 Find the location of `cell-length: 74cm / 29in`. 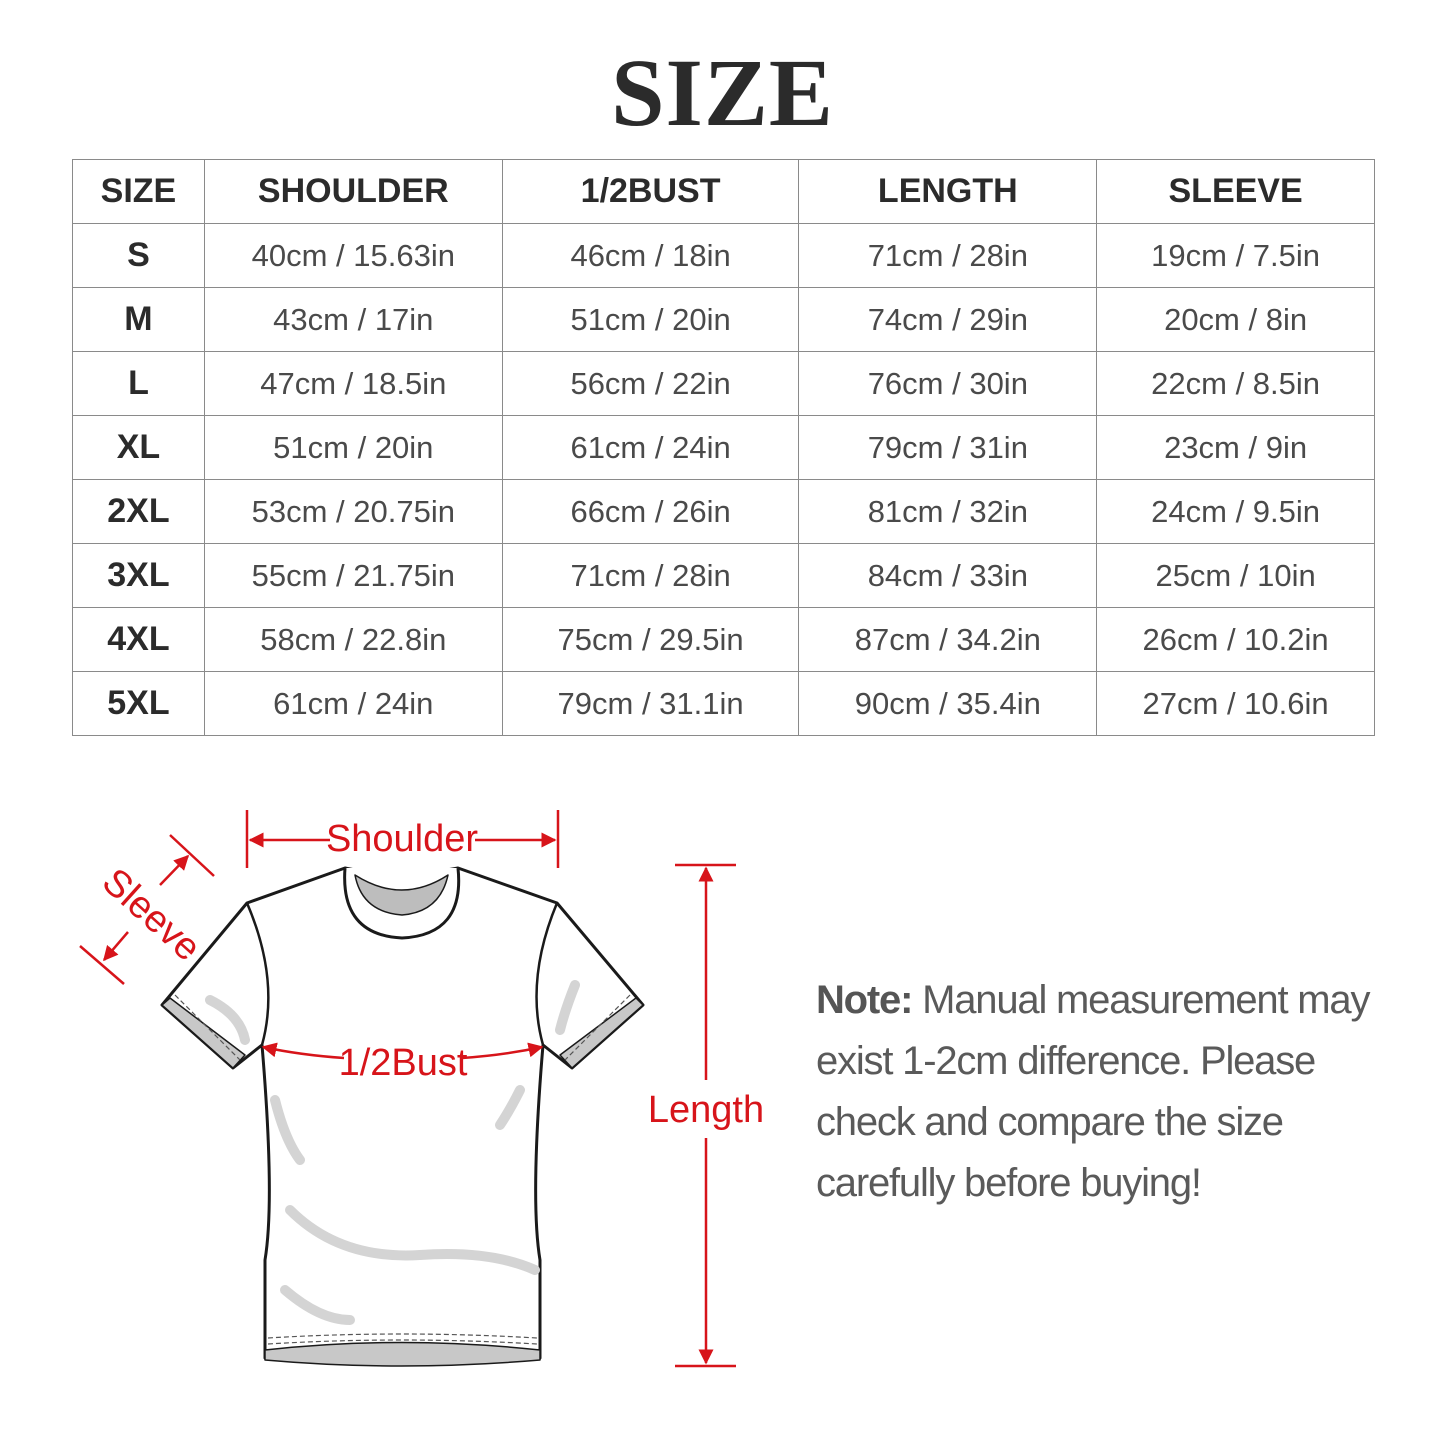

cell-length: 74cm / 29in is located at coordinates (948, 319).